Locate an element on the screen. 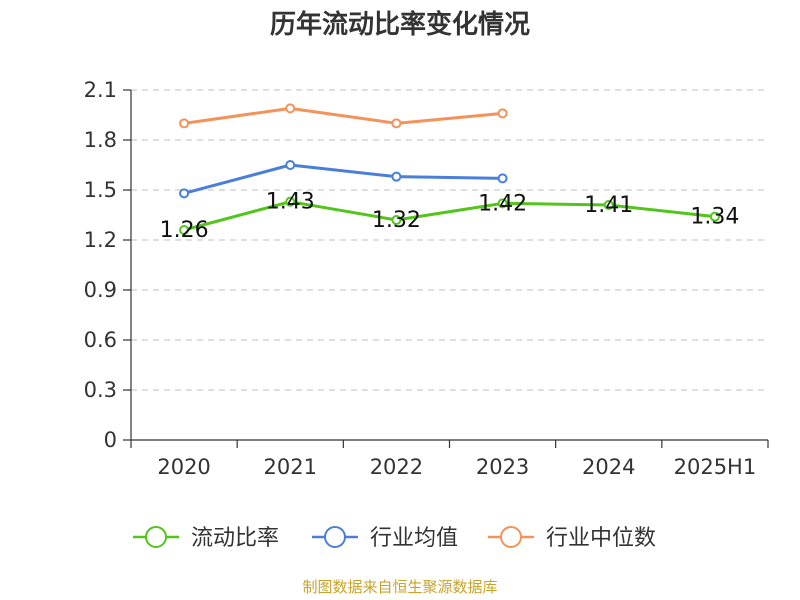  data-labels: 1.26 1.43 1.32 1.42 1.41 1.34 is located at coordinates (450, 216).